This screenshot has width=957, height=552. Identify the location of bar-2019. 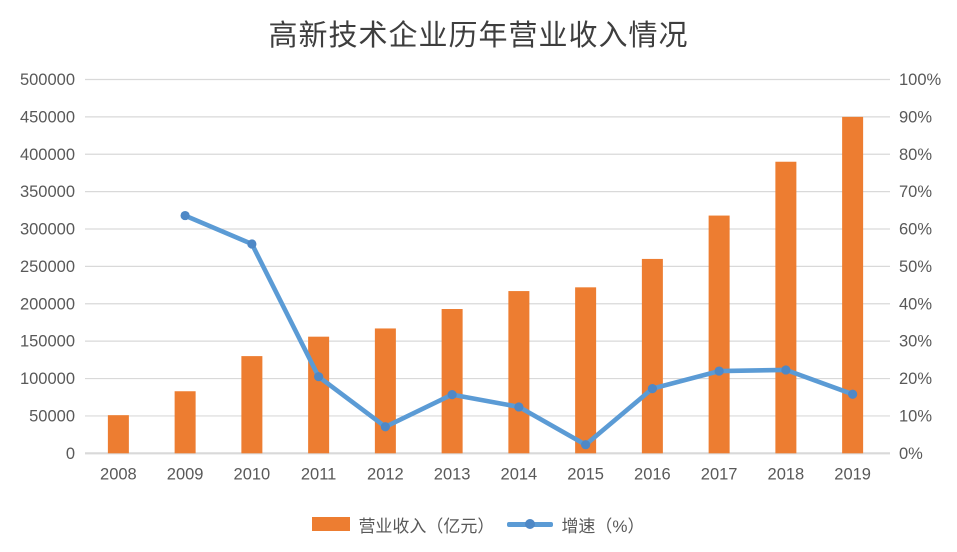
(853, 285).